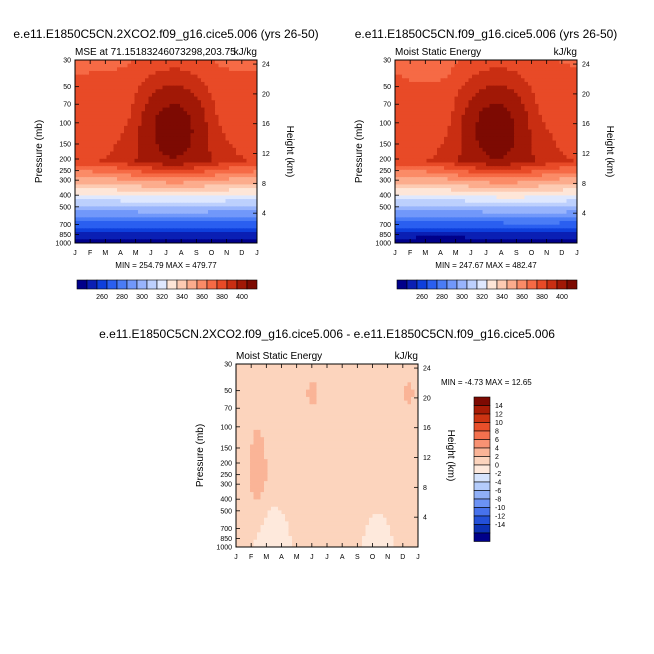 The height and width of the screenshot is (654, 654). What do you see at coordinates (252, 284) in the screenshot?
I see `colorbar-swatch` at bounding box center [252, 284].